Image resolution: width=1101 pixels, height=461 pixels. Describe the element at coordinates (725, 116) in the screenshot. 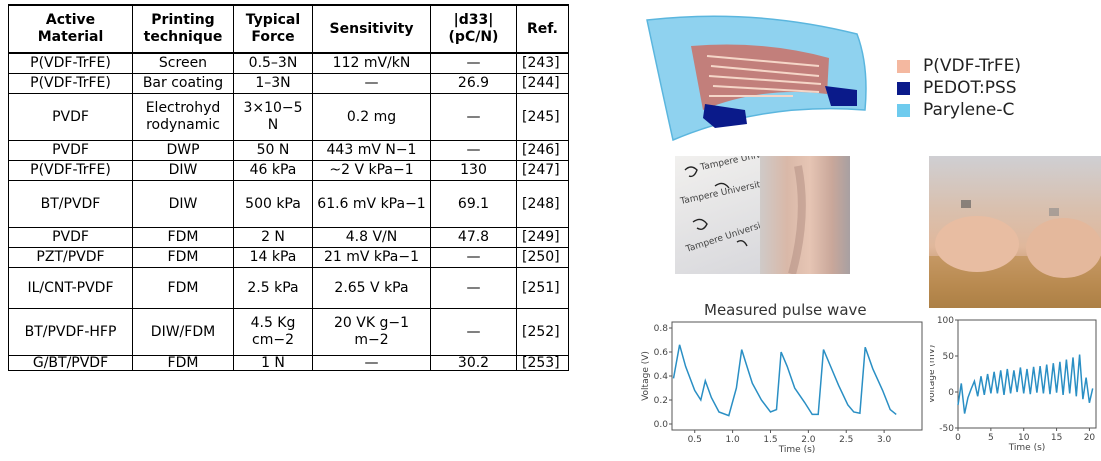

I see `pedot-pss-pad-left` at that location.